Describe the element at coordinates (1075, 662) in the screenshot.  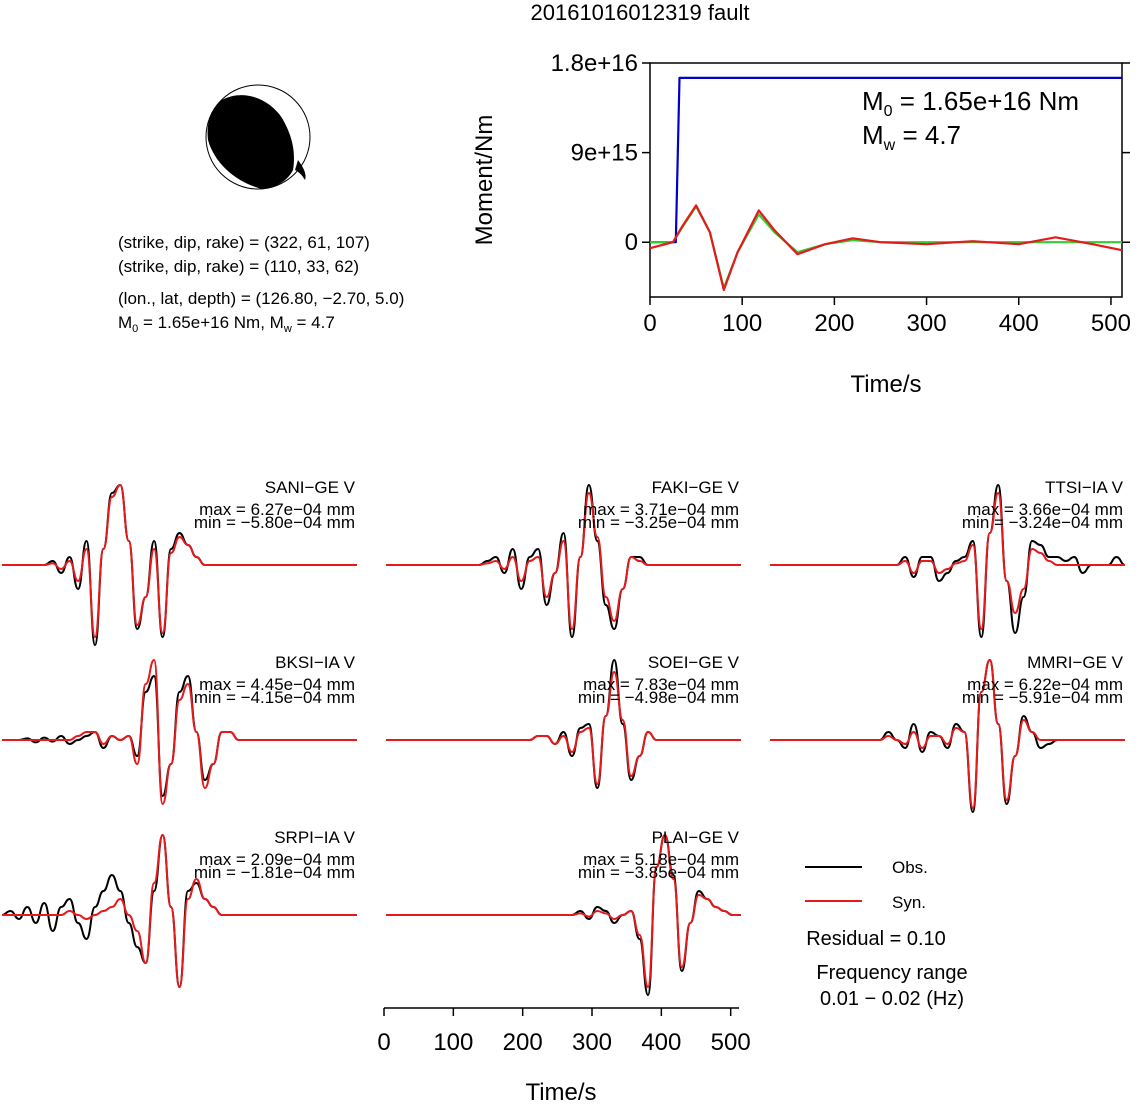
I see `station-name: MMRI−GE V` at that location.